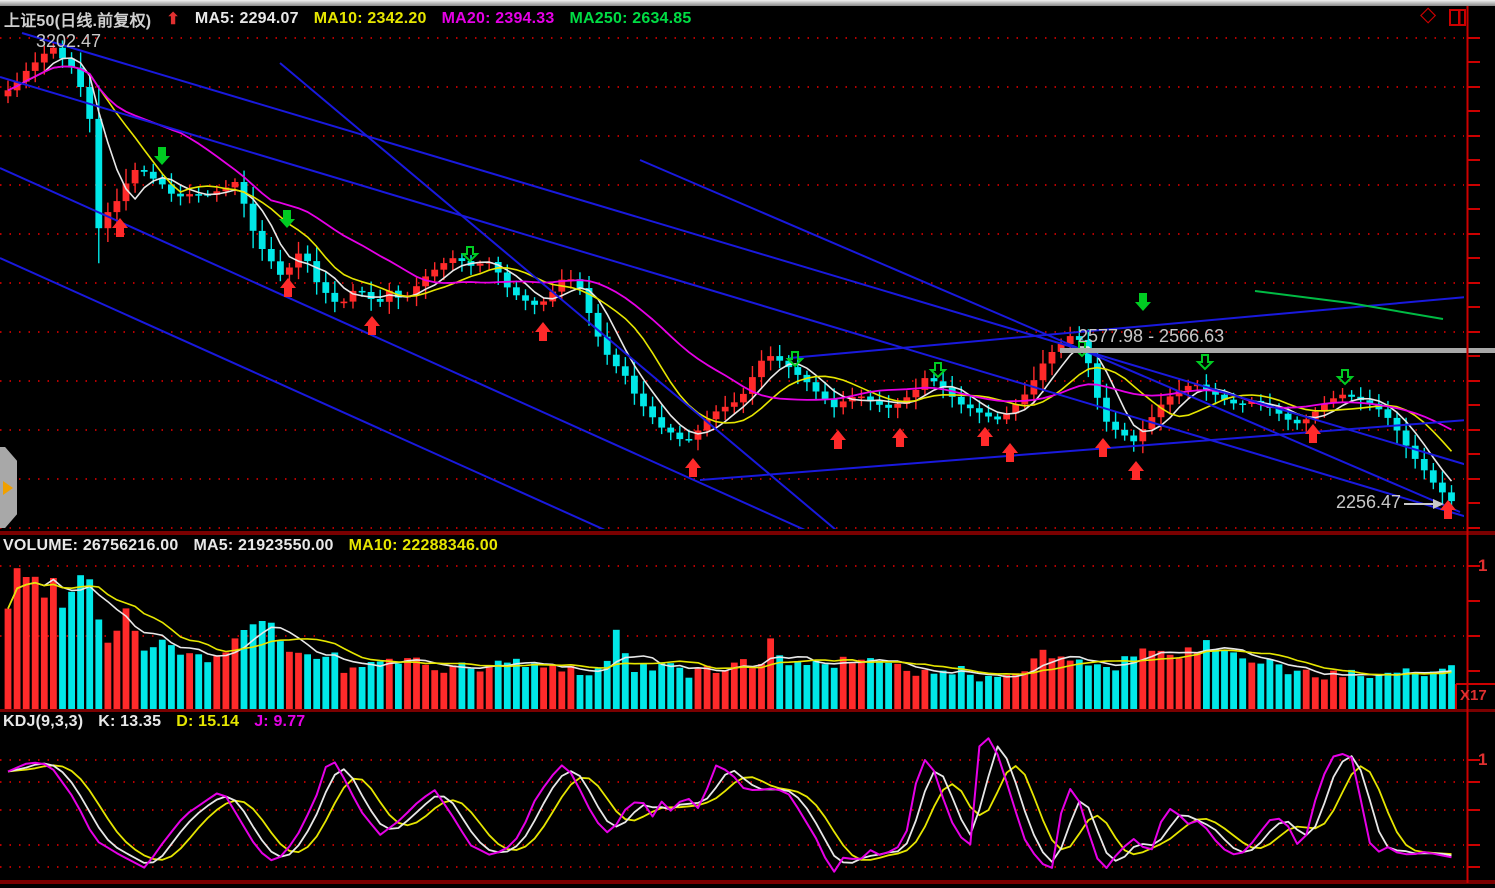 The image size is (1495, 888). Describe the element at coordinates (630, 18) in the screenshot. I see `ma250-readout: MA250: 2634.85` at that location.